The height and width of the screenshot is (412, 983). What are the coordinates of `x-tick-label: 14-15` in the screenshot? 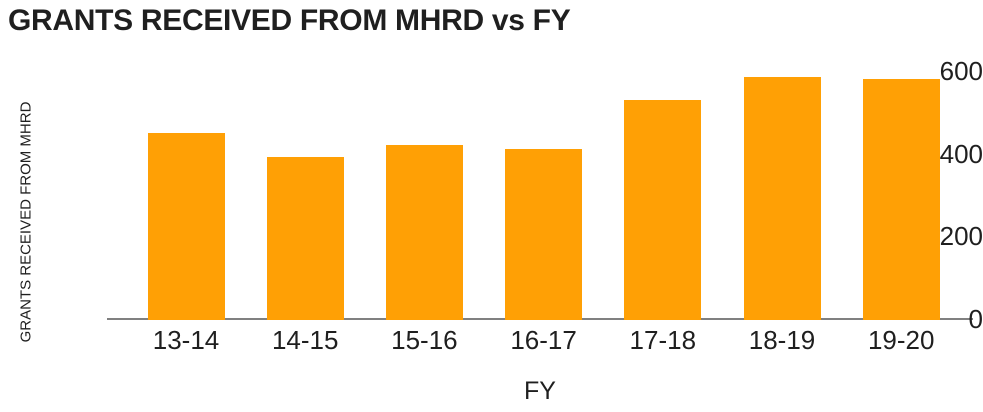 It's located at (305, 340).